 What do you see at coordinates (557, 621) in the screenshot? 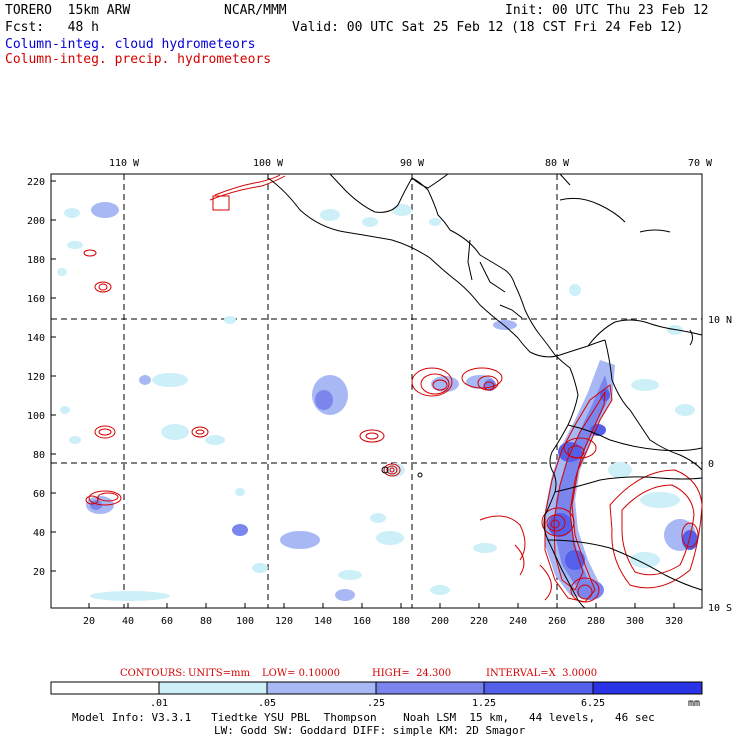
I see `x-tick-label: 260` at bounding box center [557, 621].